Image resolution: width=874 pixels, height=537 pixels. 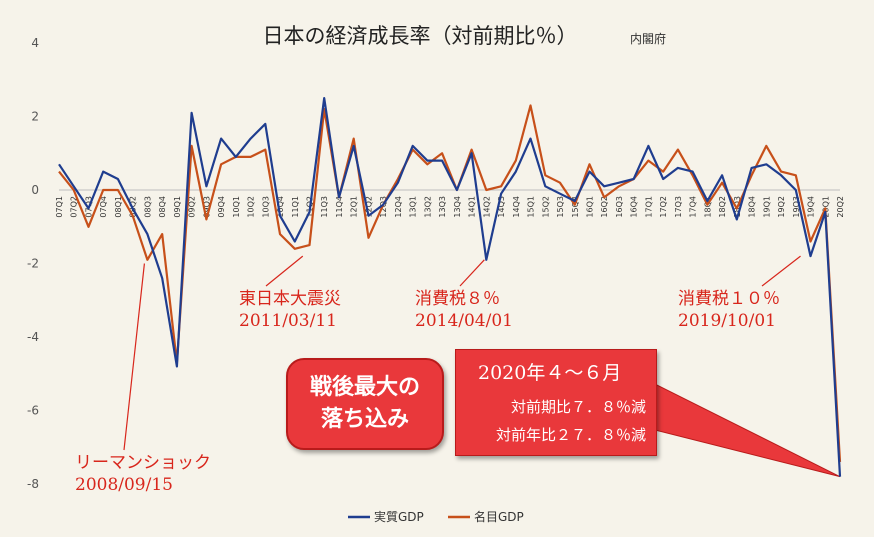 I want to click on x-tick-label: 12Q3, so click(x=383, y=207).